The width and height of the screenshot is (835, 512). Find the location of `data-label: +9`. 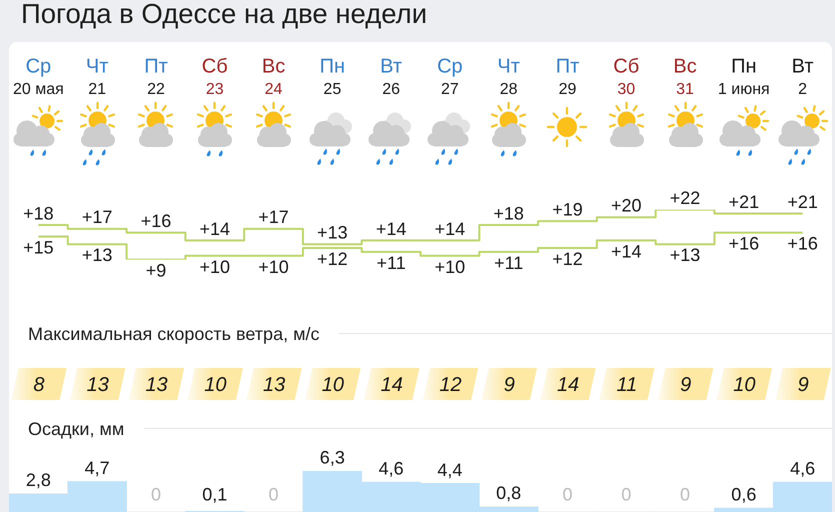

data-label: +9 is located at coordinates (156, 270).